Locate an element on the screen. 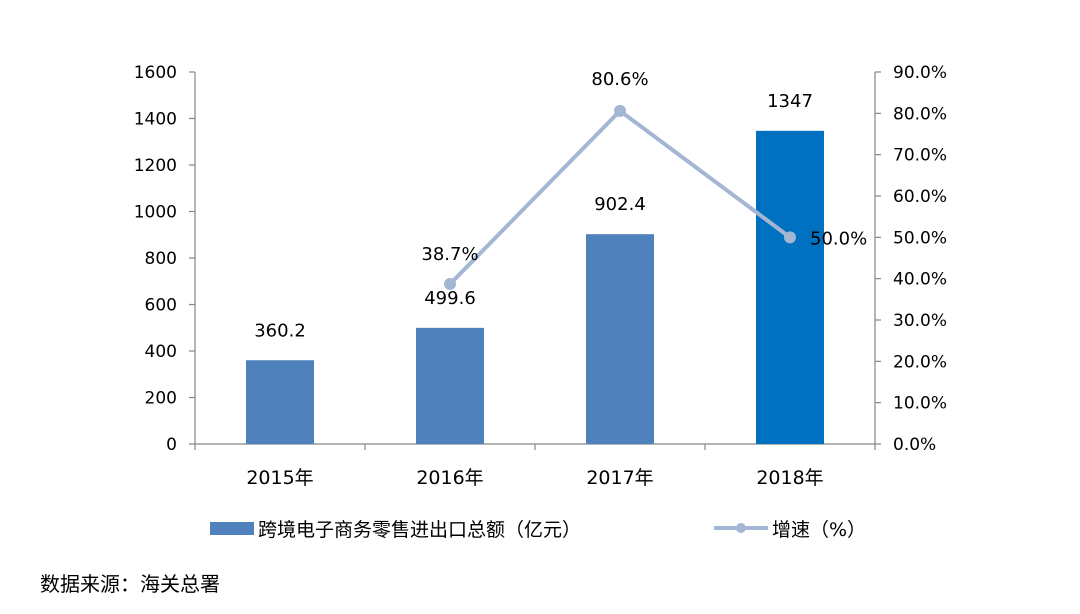  left-axis-tick-label: 1600 is located at coordinates (155, 73).